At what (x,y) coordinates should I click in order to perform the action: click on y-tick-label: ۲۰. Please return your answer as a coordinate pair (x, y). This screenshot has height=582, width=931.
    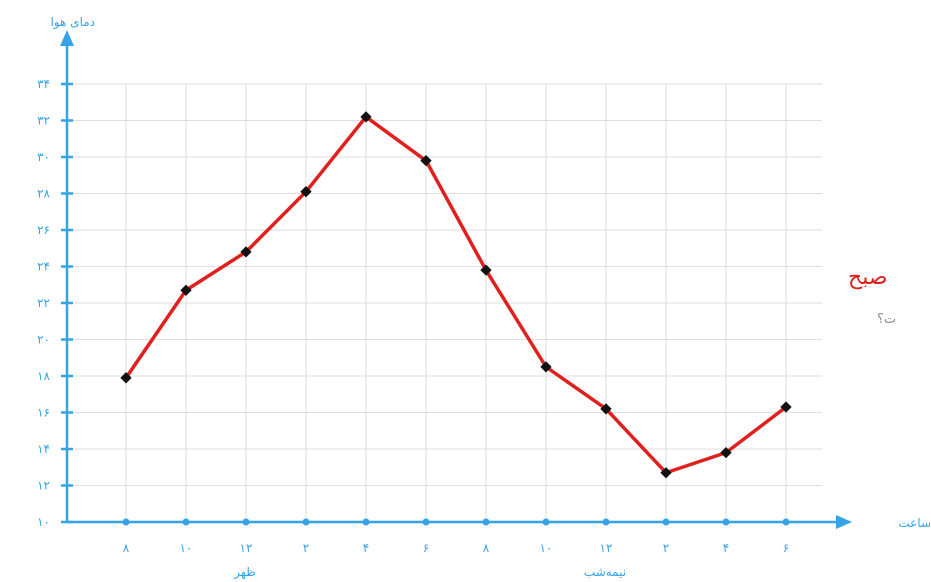
    Looking at the image, I should click on (43, 340).